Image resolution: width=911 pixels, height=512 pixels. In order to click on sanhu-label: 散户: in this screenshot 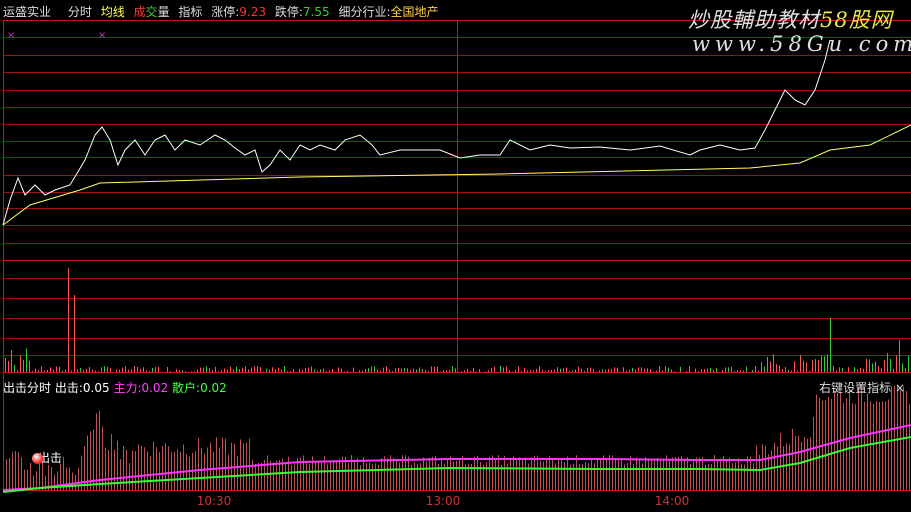, I will do `click(186, 388)`.